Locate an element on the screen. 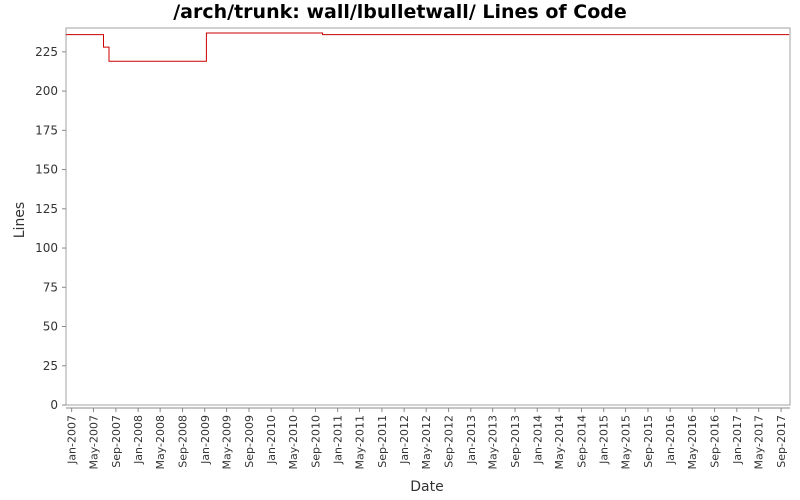 The height and width of the screenshot is (500, 800). y-axis: 0 25 50 75 100 125 150 175 200 225 is located at coordinates (50, 228).